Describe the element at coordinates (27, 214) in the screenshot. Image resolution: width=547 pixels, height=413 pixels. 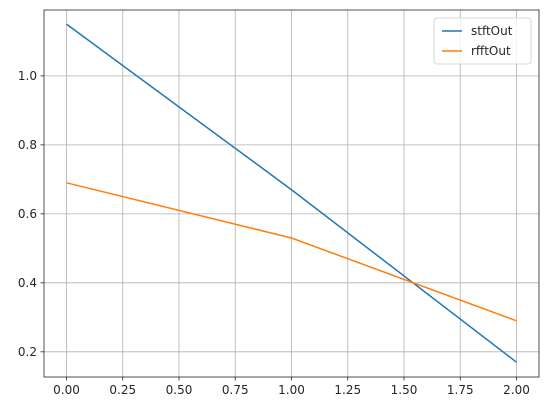
I see `y-tick-label: 0.6` at that location.